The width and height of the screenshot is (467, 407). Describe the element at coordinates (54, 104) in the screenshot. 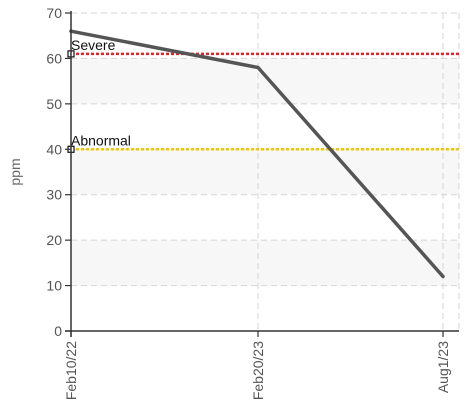

I see `y-tick-label: 50` at that location.